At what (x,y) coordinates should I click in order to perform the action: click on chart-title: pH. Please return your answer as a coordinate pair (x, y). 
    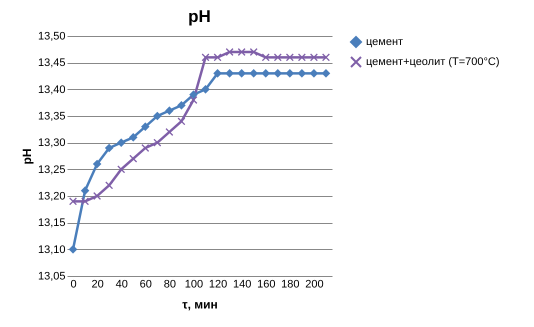
    Looking at the image, I should click on (199, 16).